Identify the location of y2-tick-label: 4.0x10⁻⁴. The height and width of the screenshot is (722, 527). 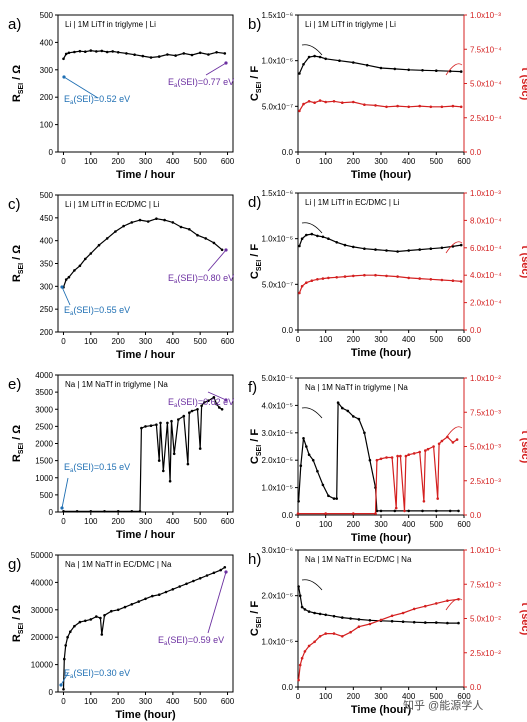
(486, 275).